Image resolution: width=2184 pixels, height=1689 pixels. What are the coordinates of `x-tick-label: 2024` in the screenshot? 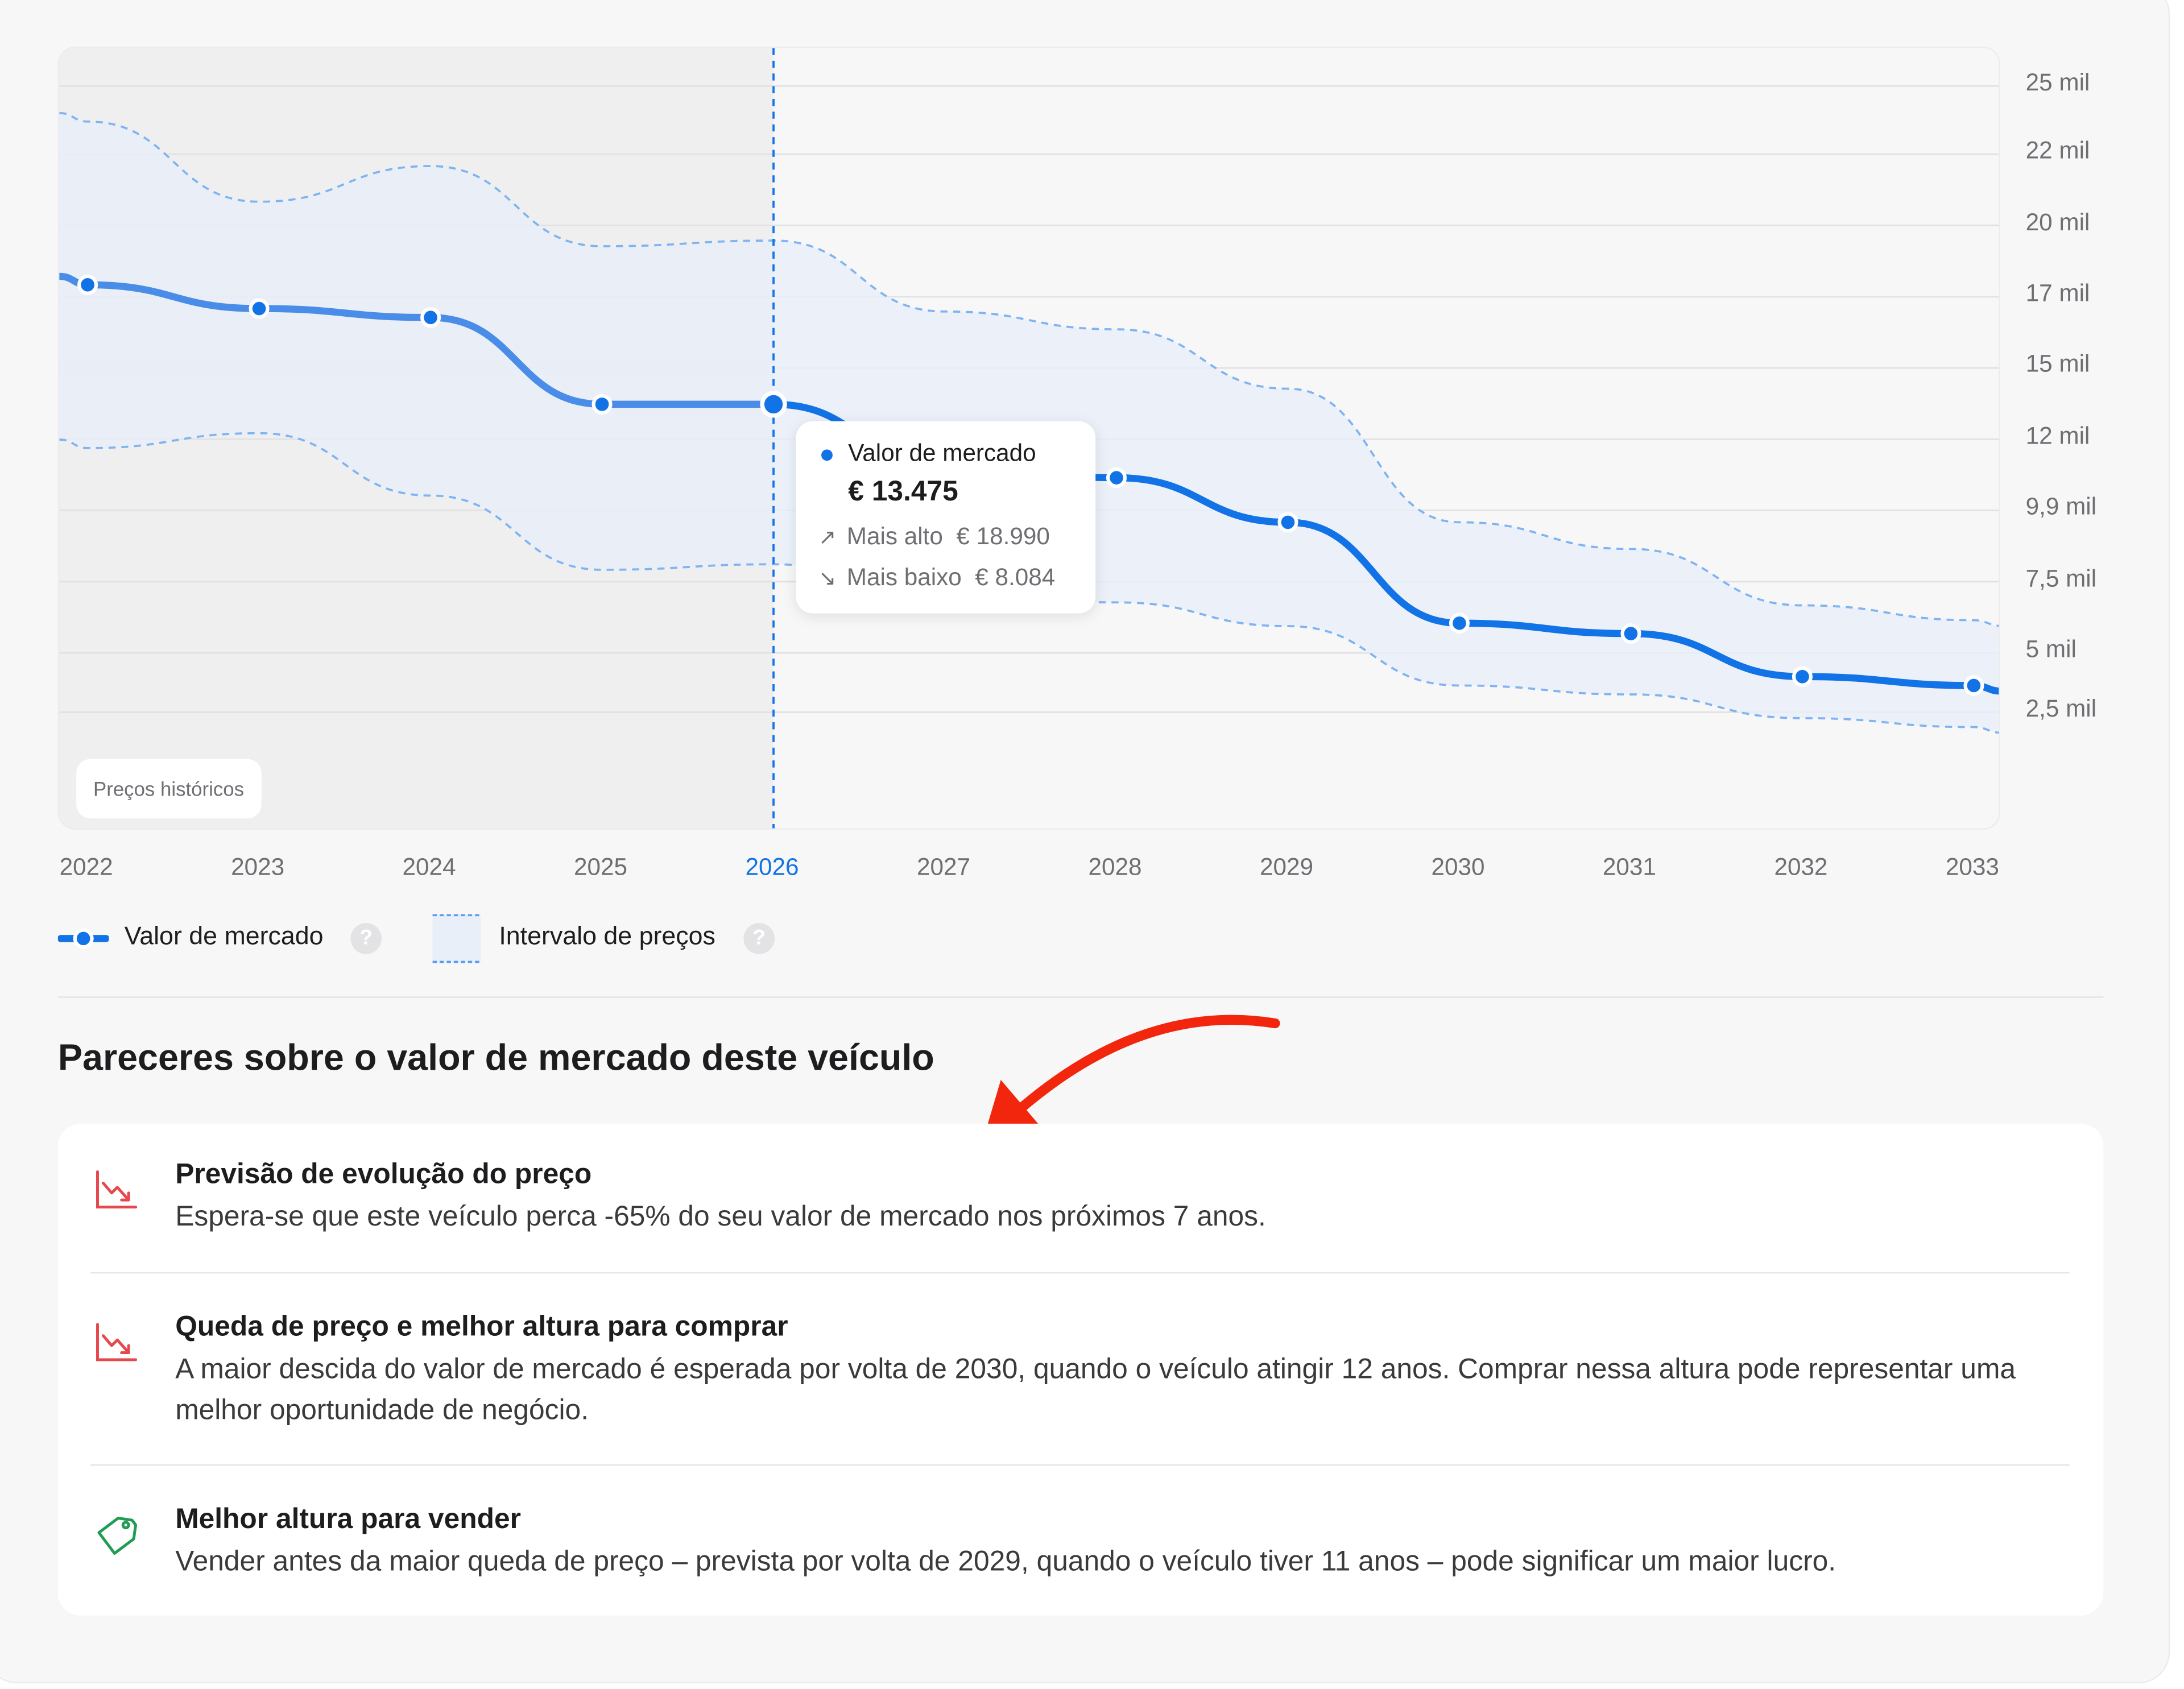 It's located at (429, 867).